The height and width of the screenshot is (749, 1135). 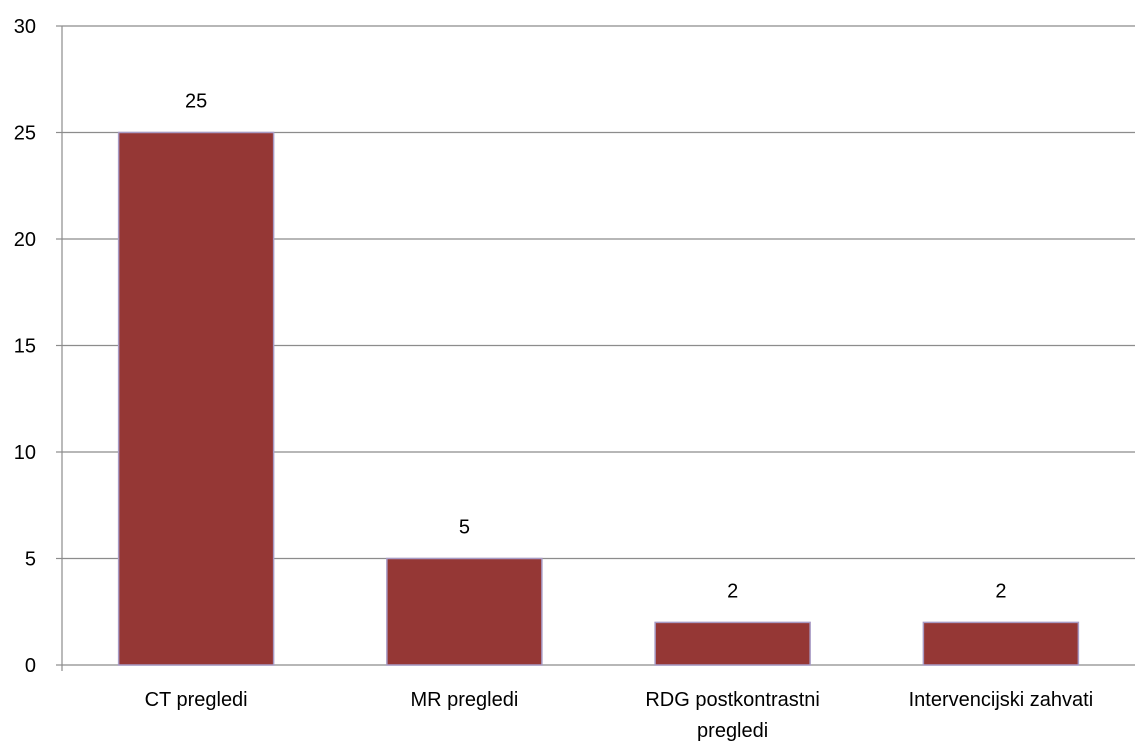 I want to click on x-tick-label: RDG postkontrastni, so click(x=732, y=700).